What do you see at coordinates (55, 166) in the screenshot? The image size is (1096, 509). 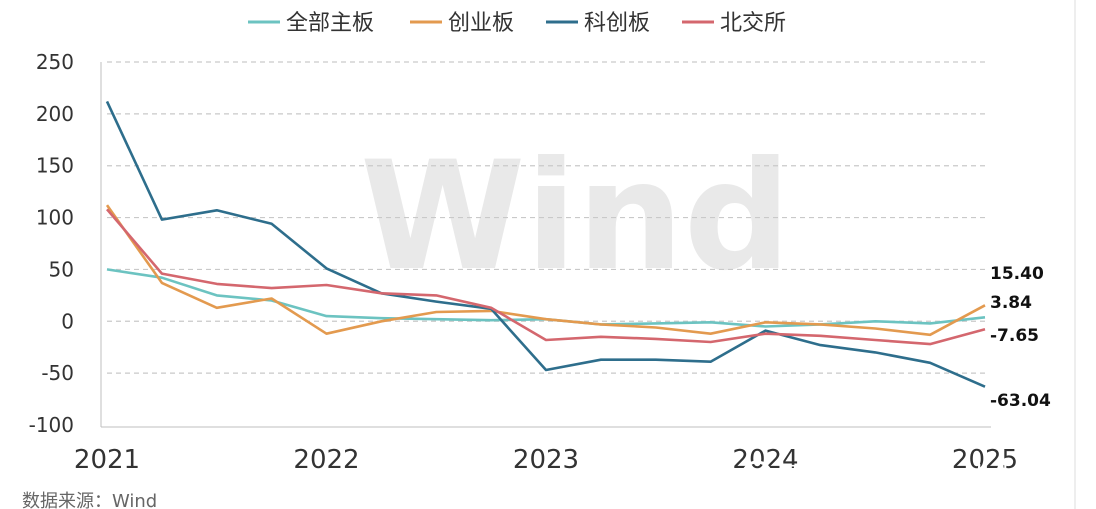 I see `y-tick-label: 150` at bounding box center [55, 166].